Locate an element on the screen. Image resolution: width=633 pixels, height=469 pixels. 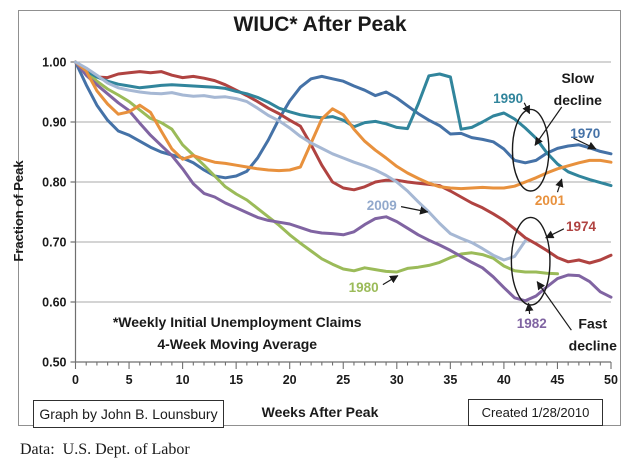
x-tick-label: 20 is located at coordinates (290, 380).